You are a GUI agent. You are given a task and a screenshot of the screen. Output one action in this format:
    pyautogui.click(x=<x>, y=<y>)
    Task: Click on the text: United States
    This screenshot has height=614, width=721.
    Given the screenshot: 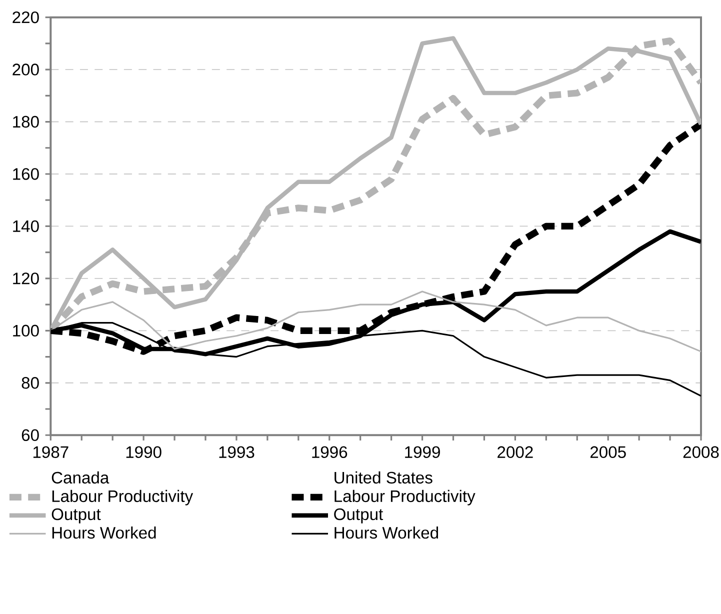 What is the action you would take?
    pyautogui.click(x=383, y=478)
    